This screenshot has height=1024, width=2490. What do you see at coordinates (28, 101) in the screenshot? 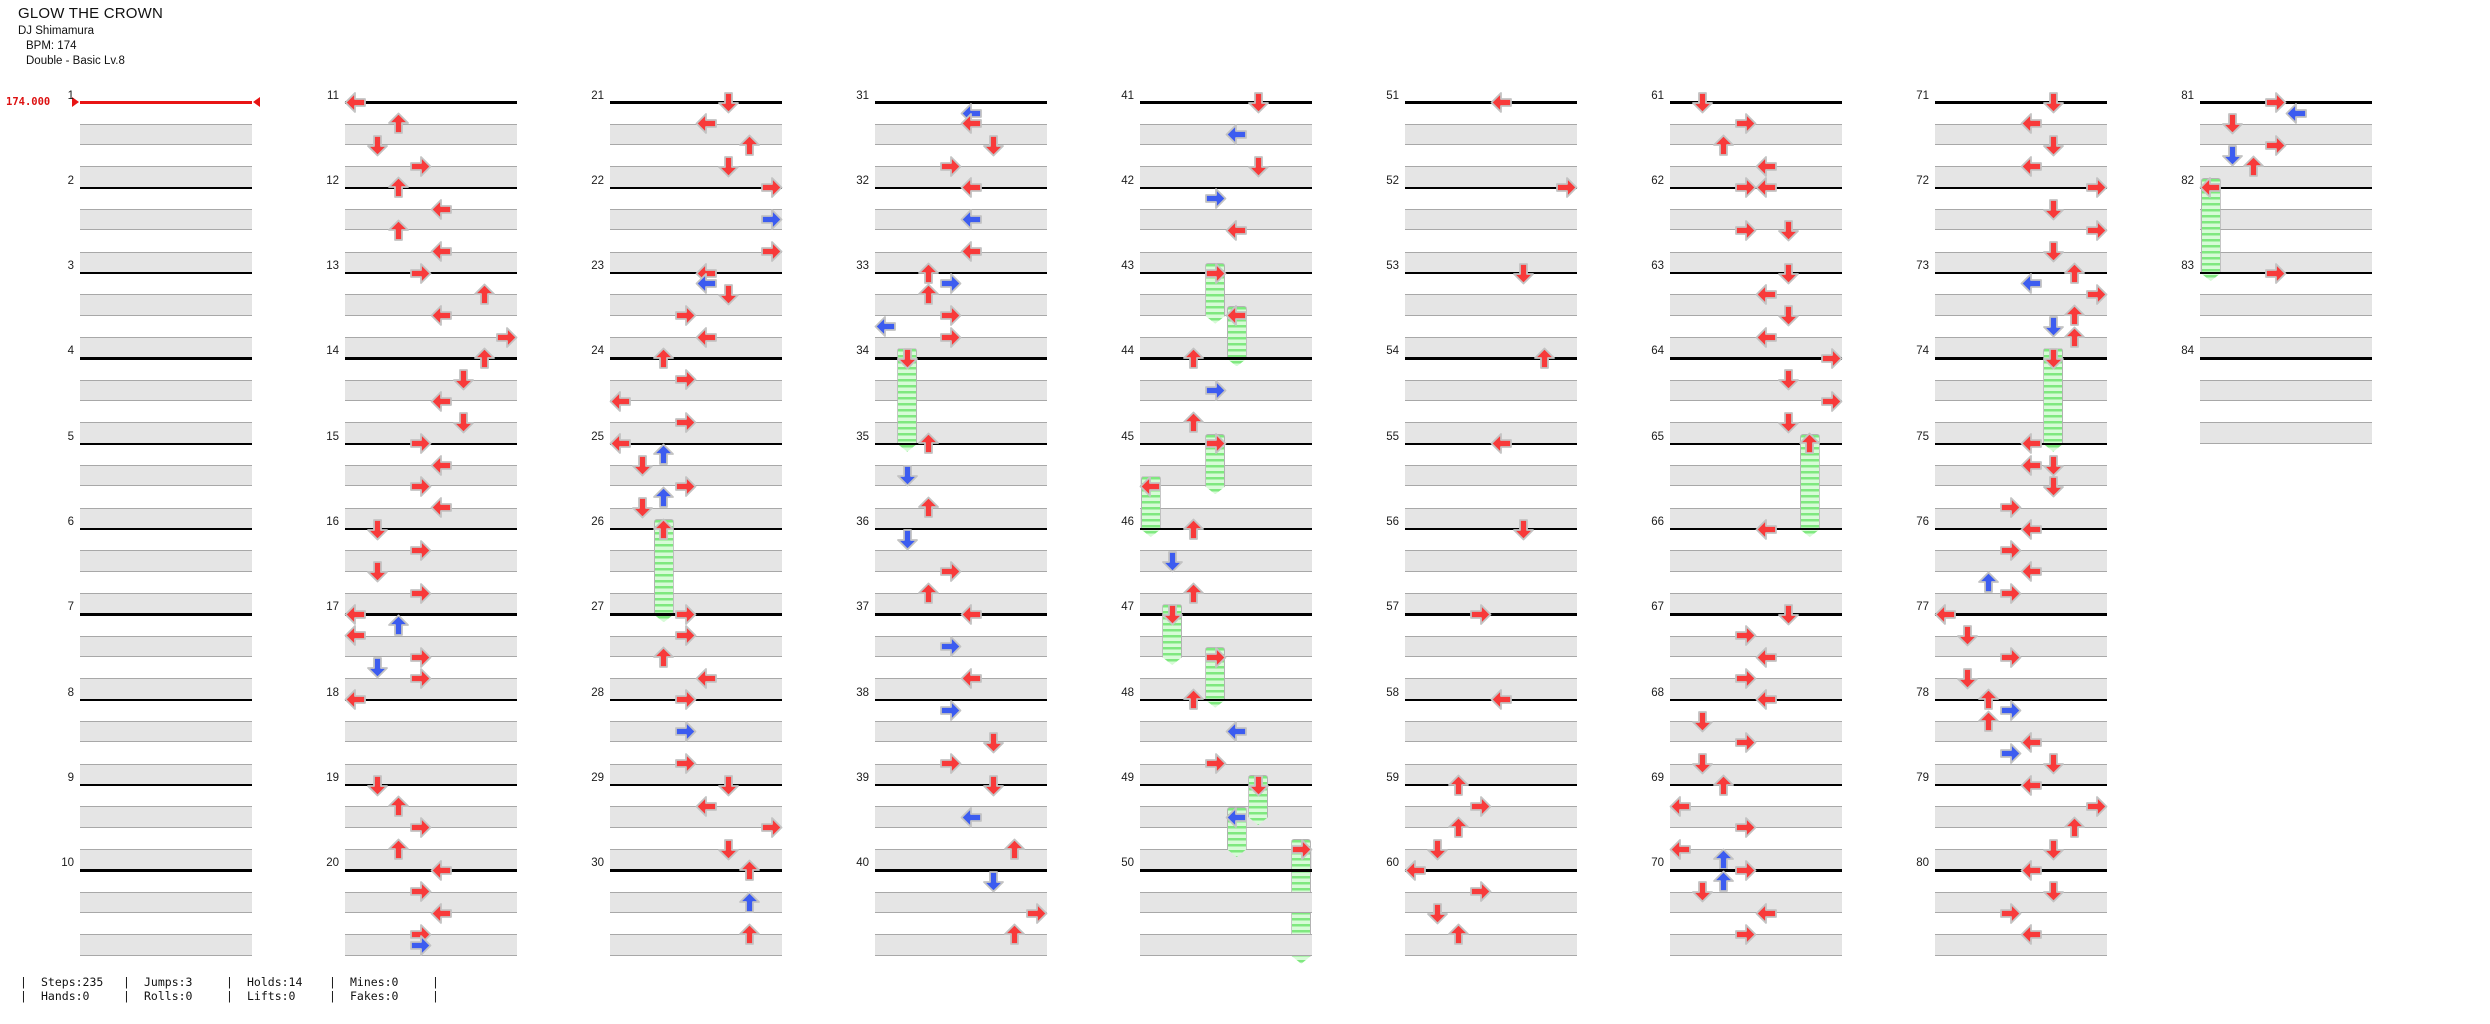
I see `bpm-value-label: 174.000` at bounding box center [28, 101].